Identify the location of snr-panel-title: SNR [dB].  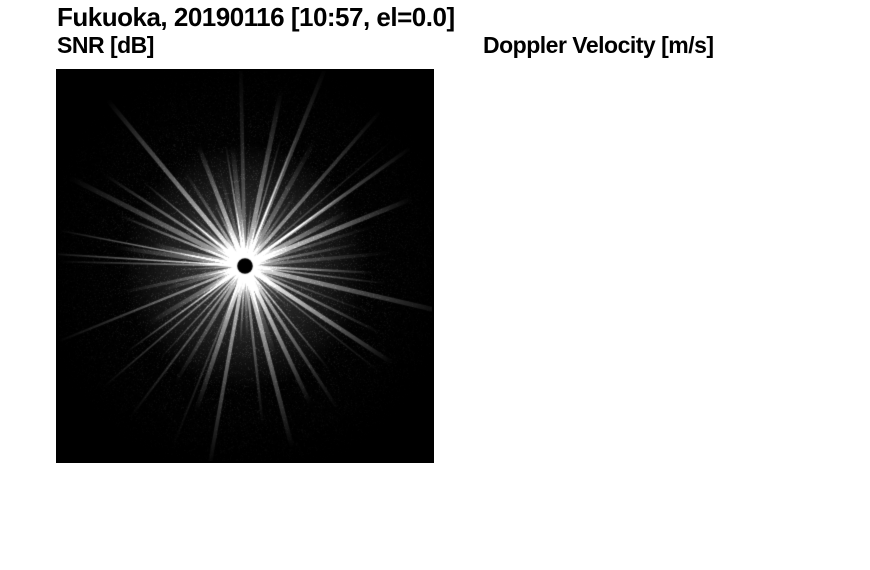
(105, 45).